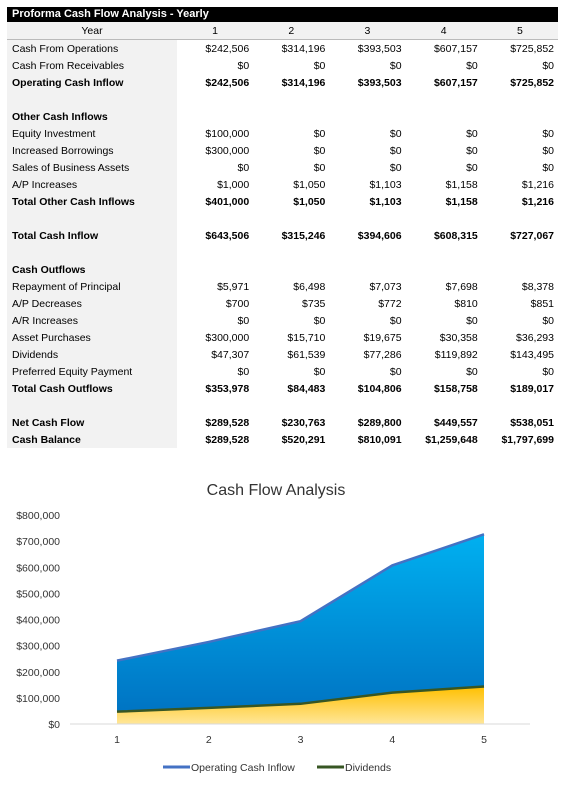 The image size is (565, 787). Describe the element at coordinates (92, 269) in the screenshot. I see `row-label: Cash Outflows` at that location.